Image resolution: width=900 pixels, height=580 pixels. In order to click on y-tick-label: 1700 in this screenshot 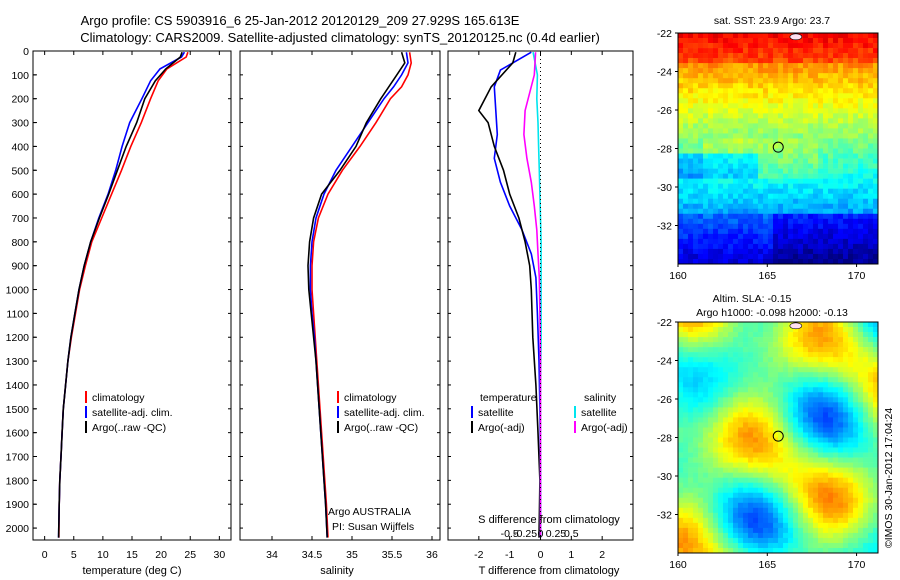, I will do `click(18, 458)`.